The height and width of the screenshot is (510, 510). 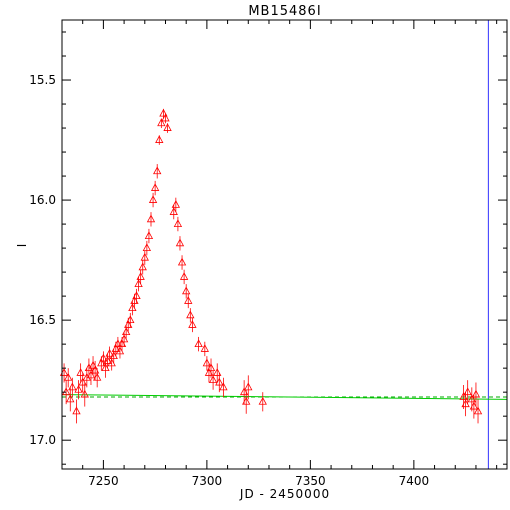 I want to click on x-tick-label: 7400, so click(x=414, y=481).